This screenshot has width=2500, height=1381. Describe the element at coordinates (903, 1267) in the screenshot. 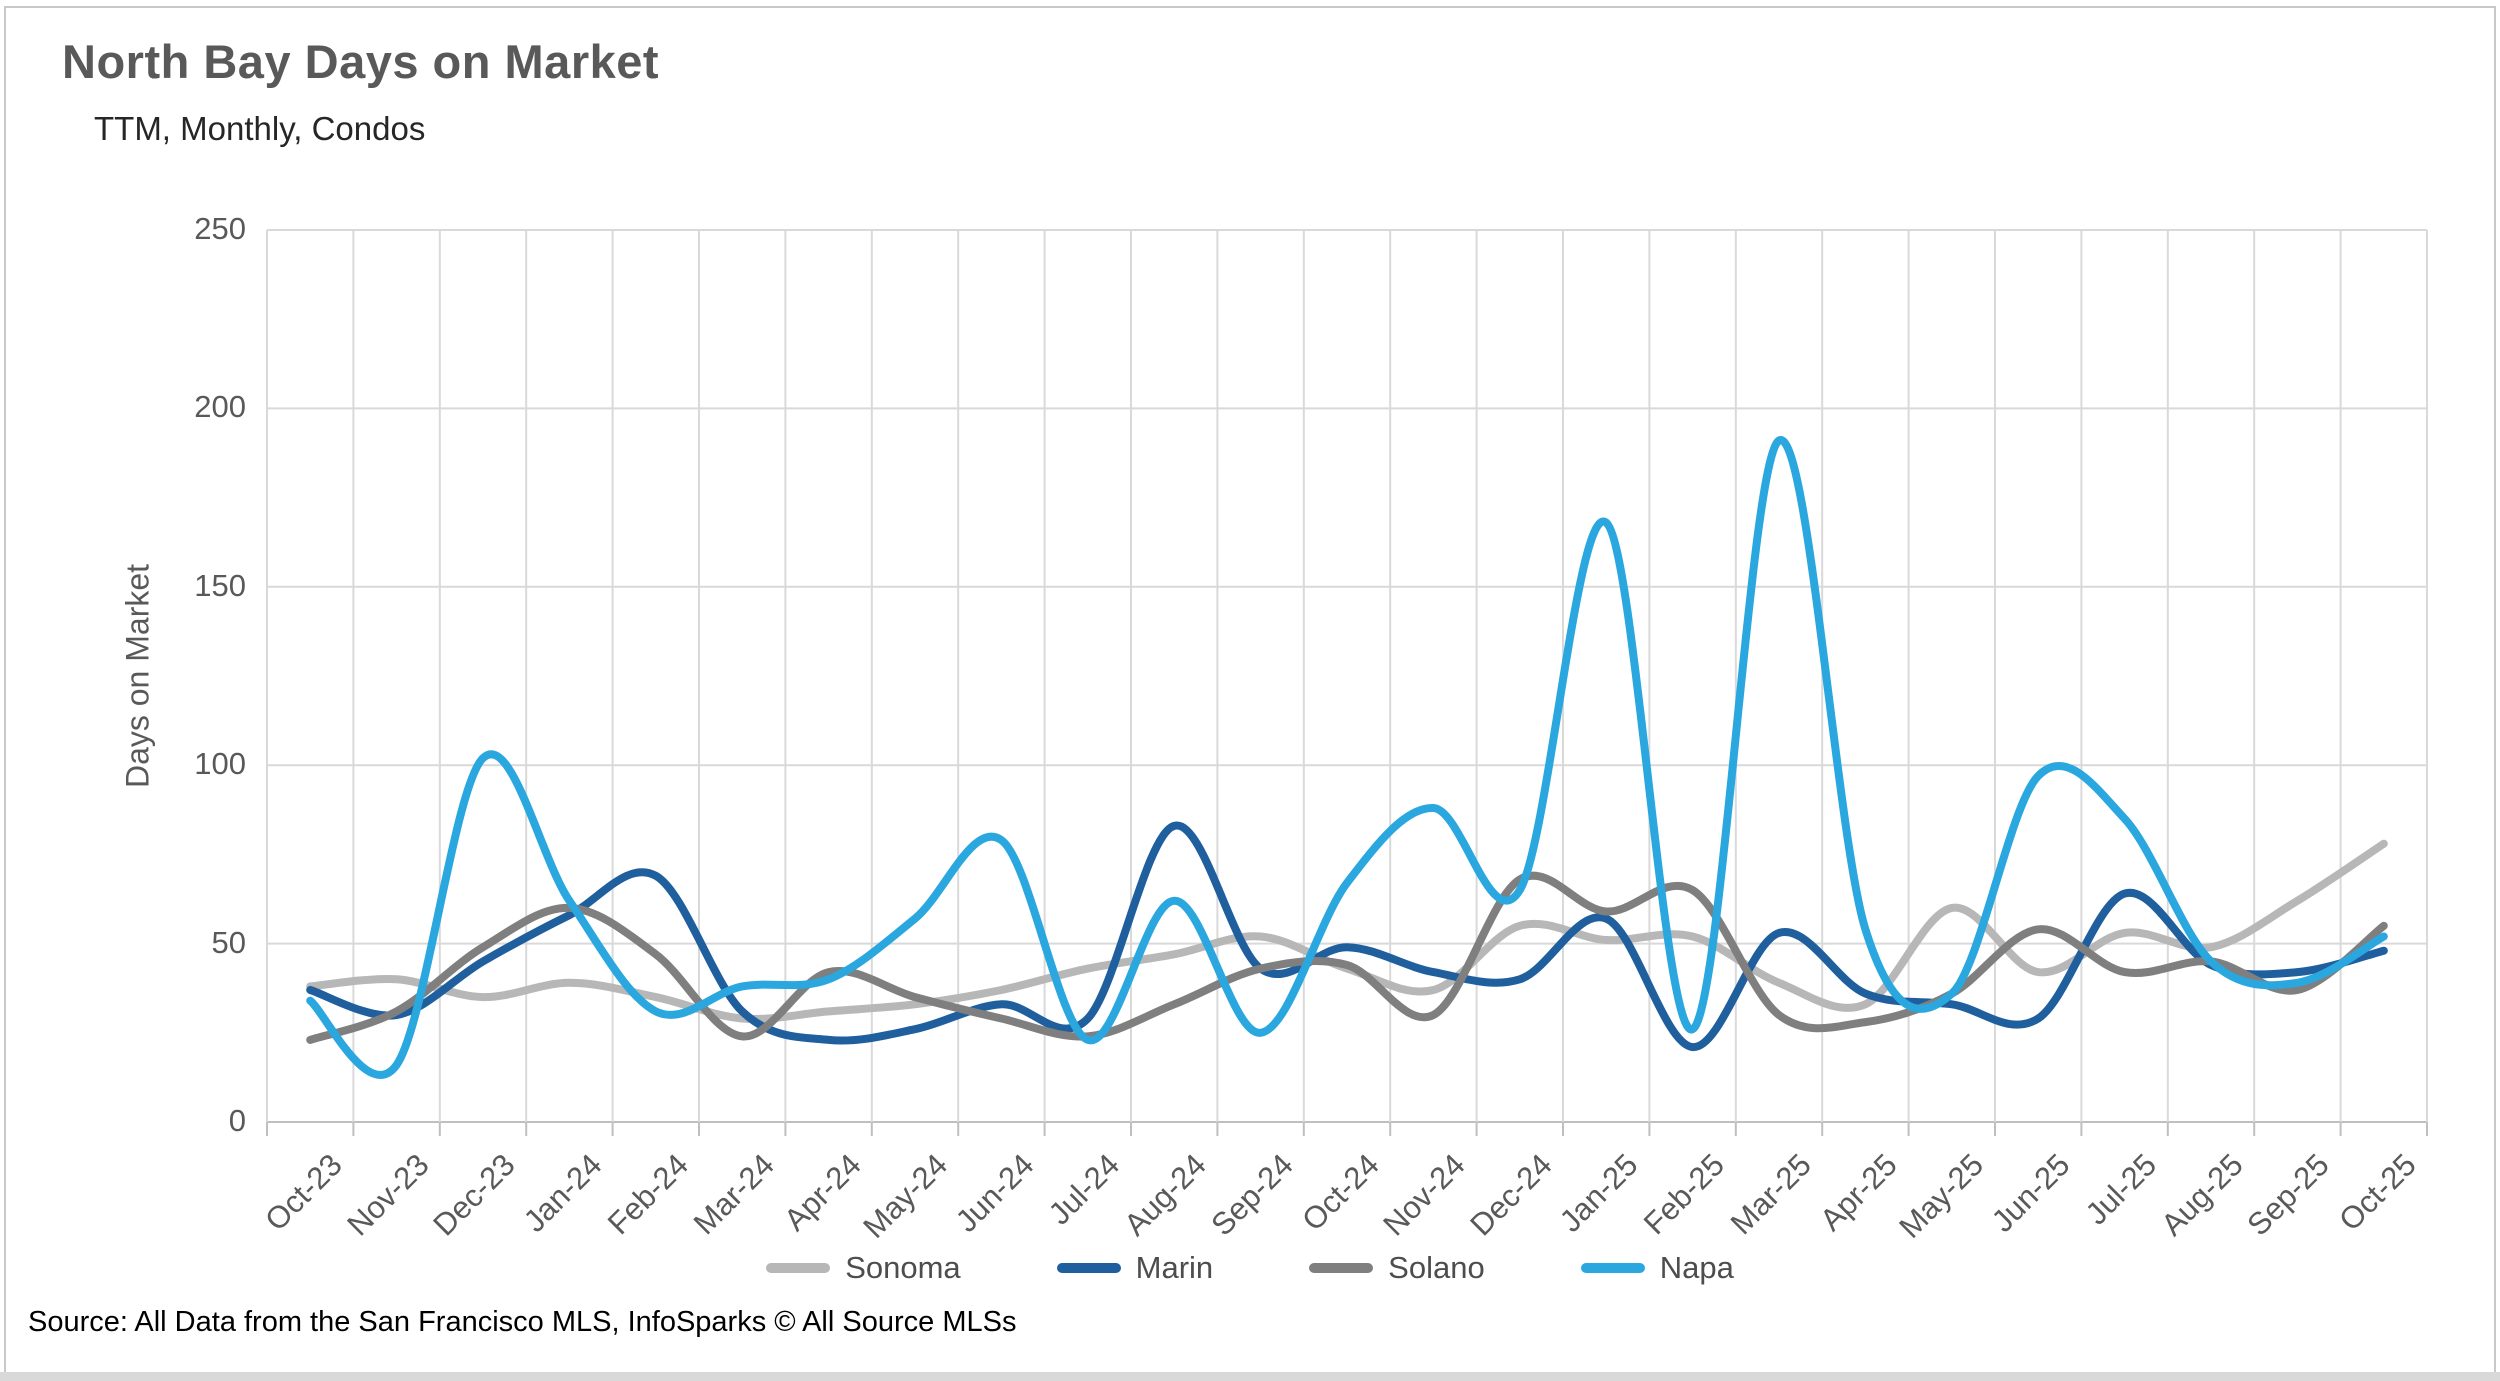

I see `legend-label: Sonoma` at that location.